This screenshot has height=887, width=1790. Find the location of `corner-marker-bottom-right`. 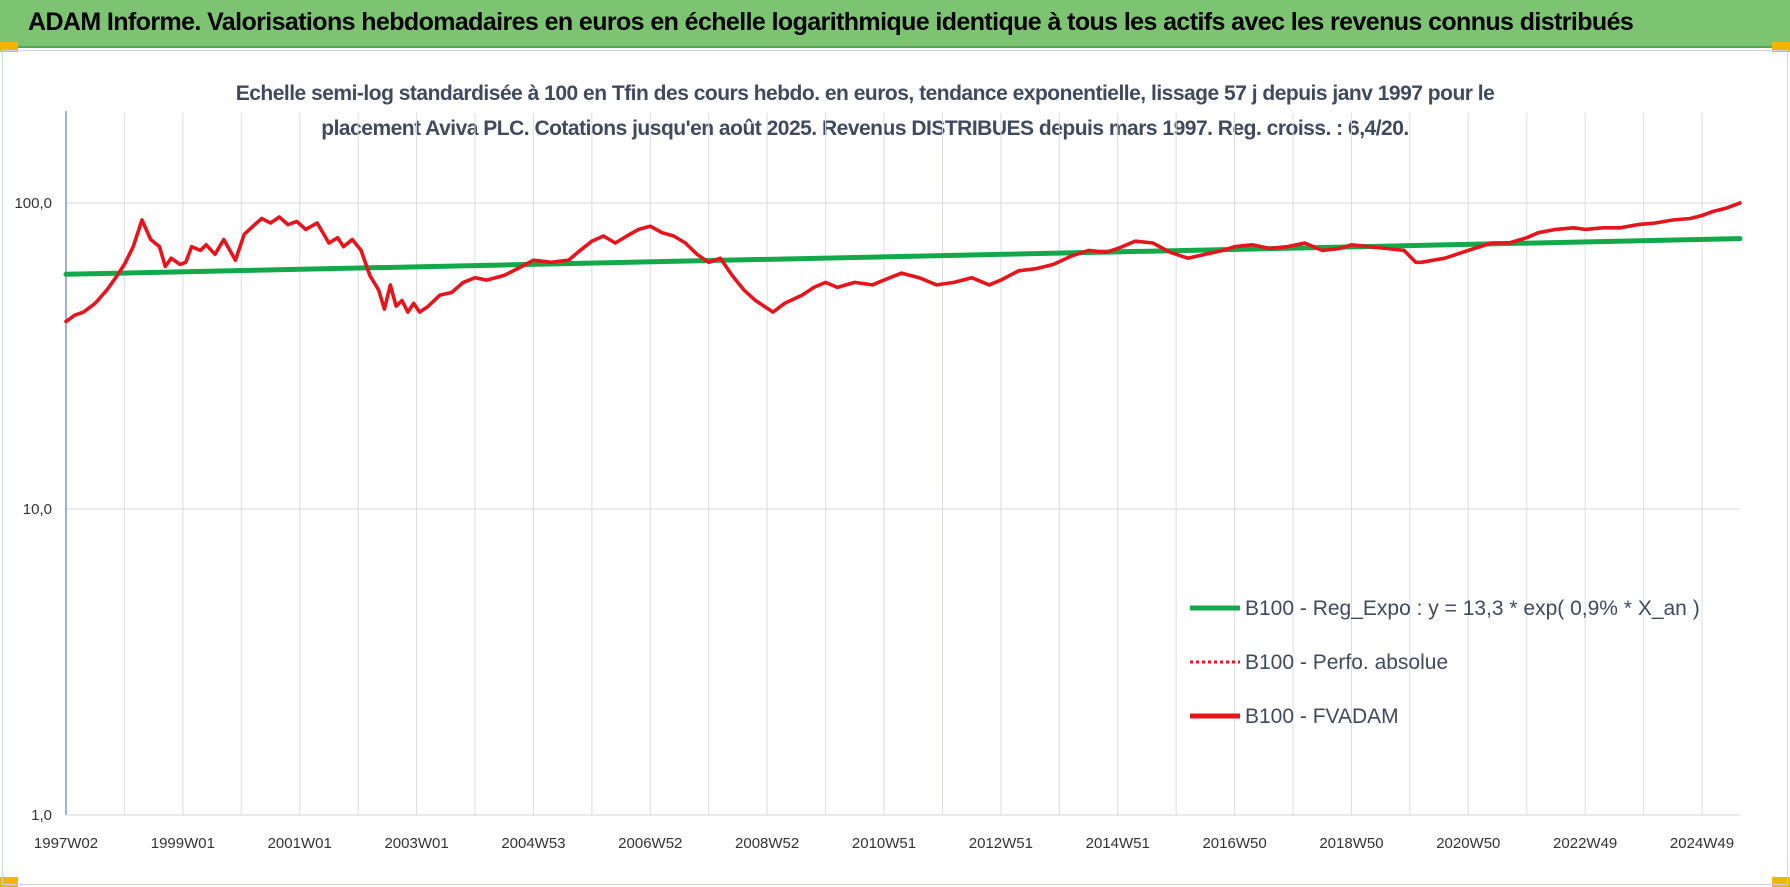

corner-marker-bottom-right is located at coordinates (1781, 882).